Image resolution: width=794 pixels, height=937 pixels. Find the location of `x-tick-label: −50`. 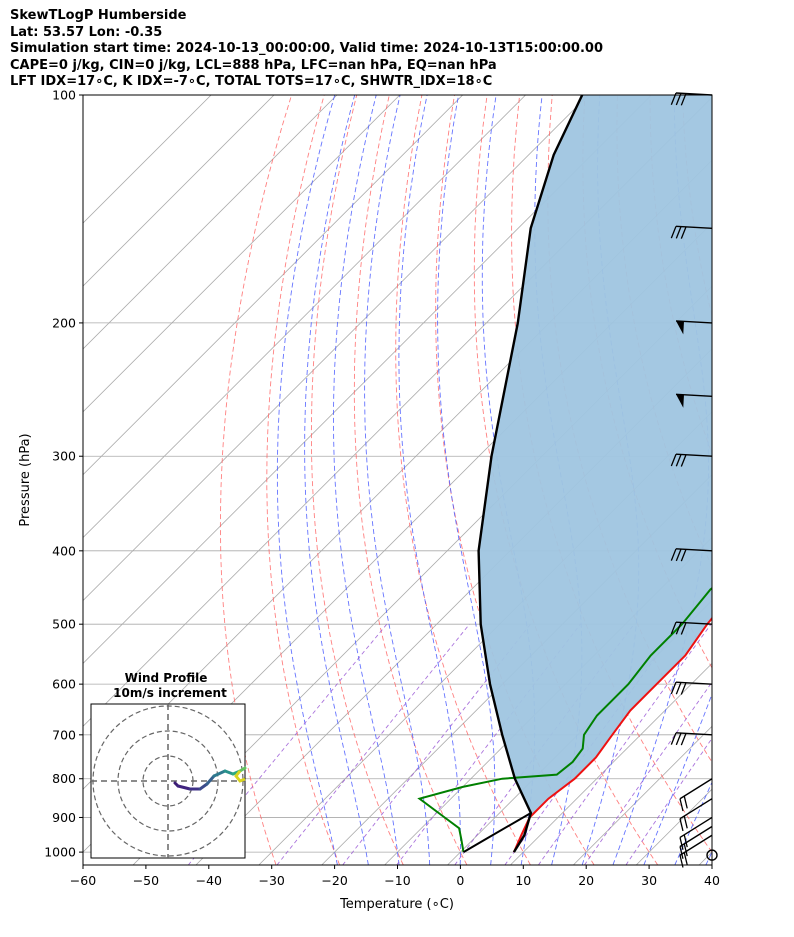

x-tick-label: −50 is located at coordinates (146, 880).